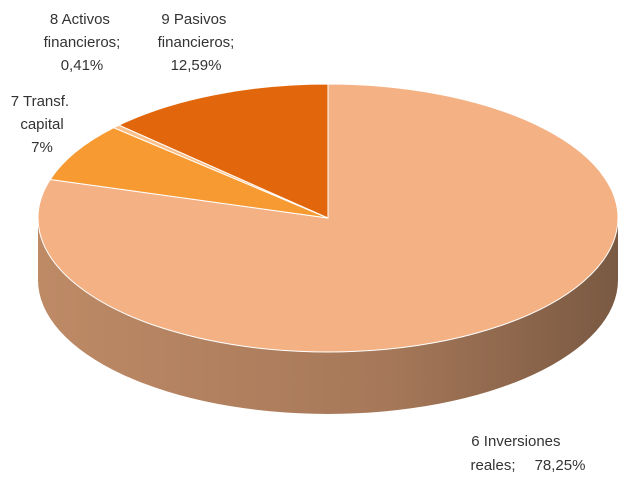  I want to click on label-line: reales;, so click(492, 465).